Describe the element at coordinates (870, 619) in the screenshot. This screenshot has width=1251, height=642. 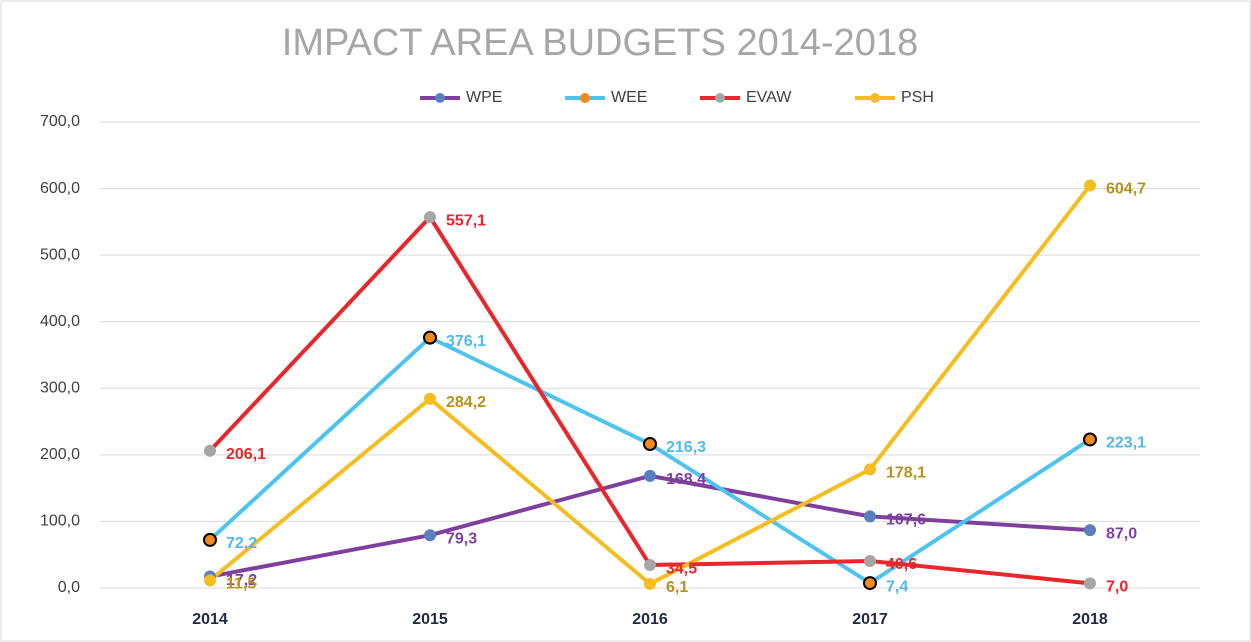
I see `x-tick-label: 2017` at that location.